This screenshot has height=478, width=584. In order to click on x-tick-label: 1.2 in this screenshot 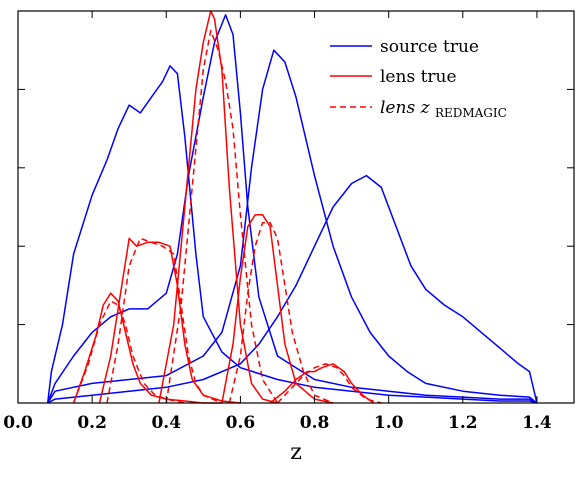, I will do `click(463, 423)`.